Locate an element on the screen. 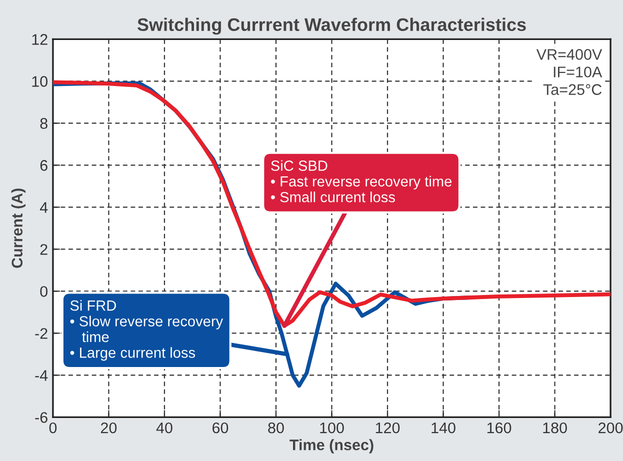 The image size is (623, 461). y-tick-label: 2 is located at coordinates (44, 249).